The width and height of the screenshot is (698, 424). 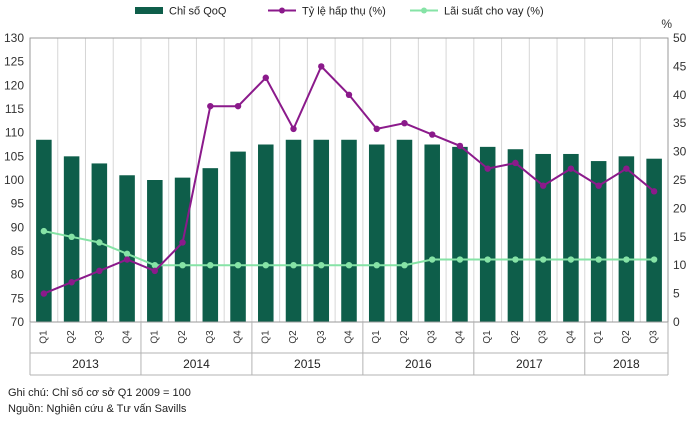 What do you see at coordinates (344, 12) in the screenshot?
I see `legend-label-absorption: Tỷ lệ hấp thụ (%)` at bounding box center [344, 12].